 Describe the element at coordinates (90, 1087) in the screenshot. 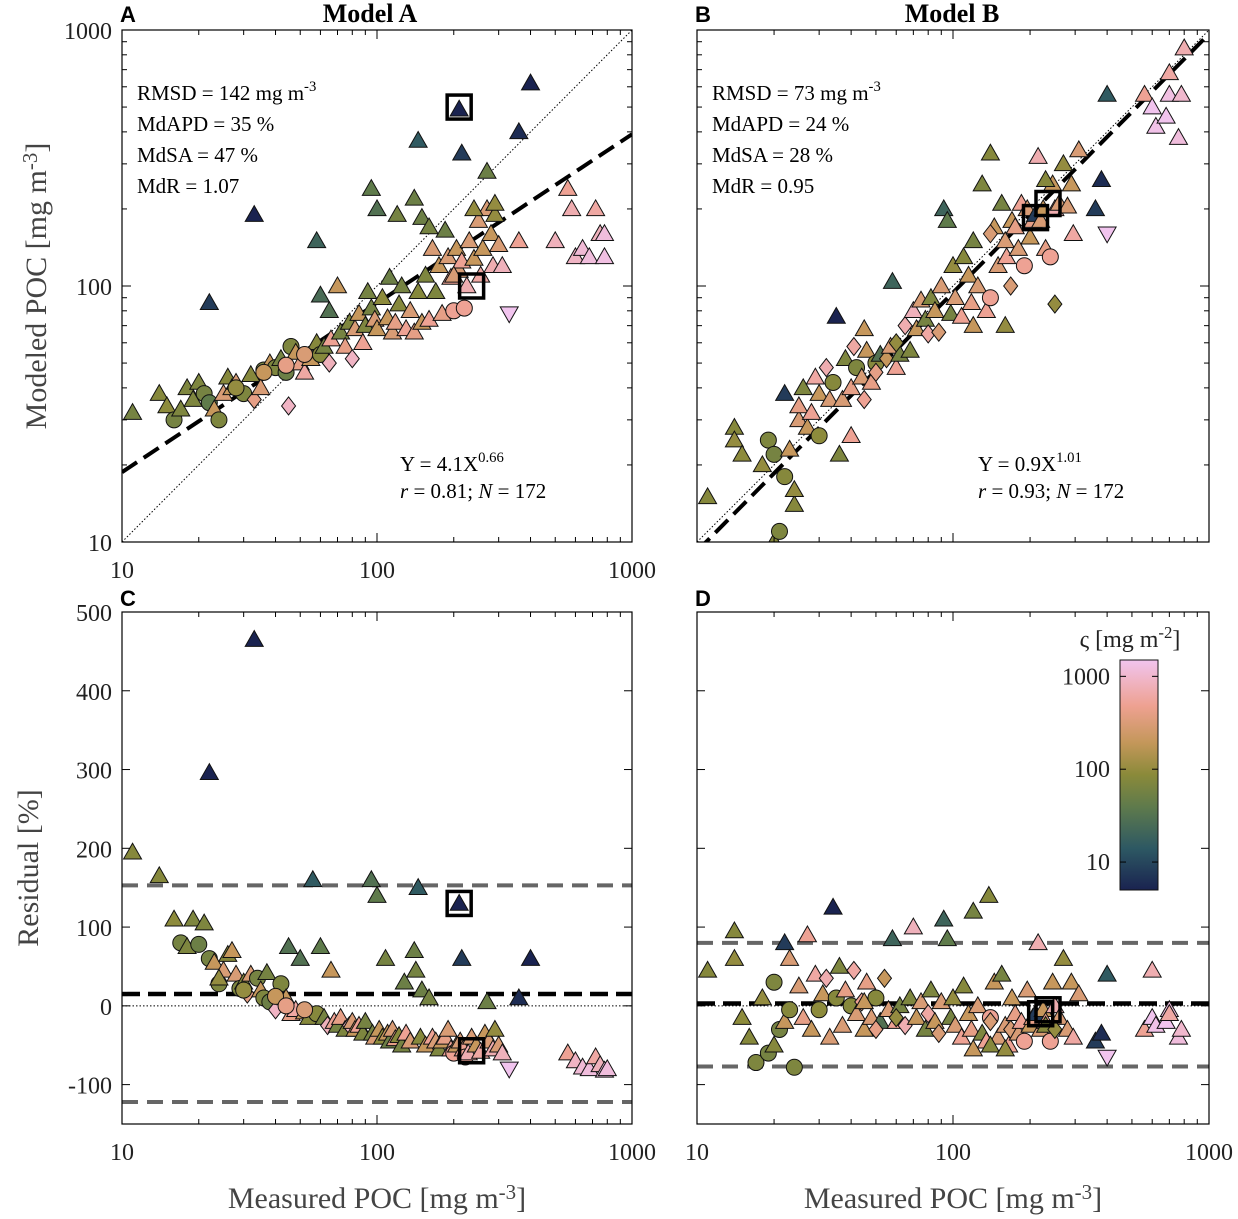

I see `y-tick-label: -100` at that location.